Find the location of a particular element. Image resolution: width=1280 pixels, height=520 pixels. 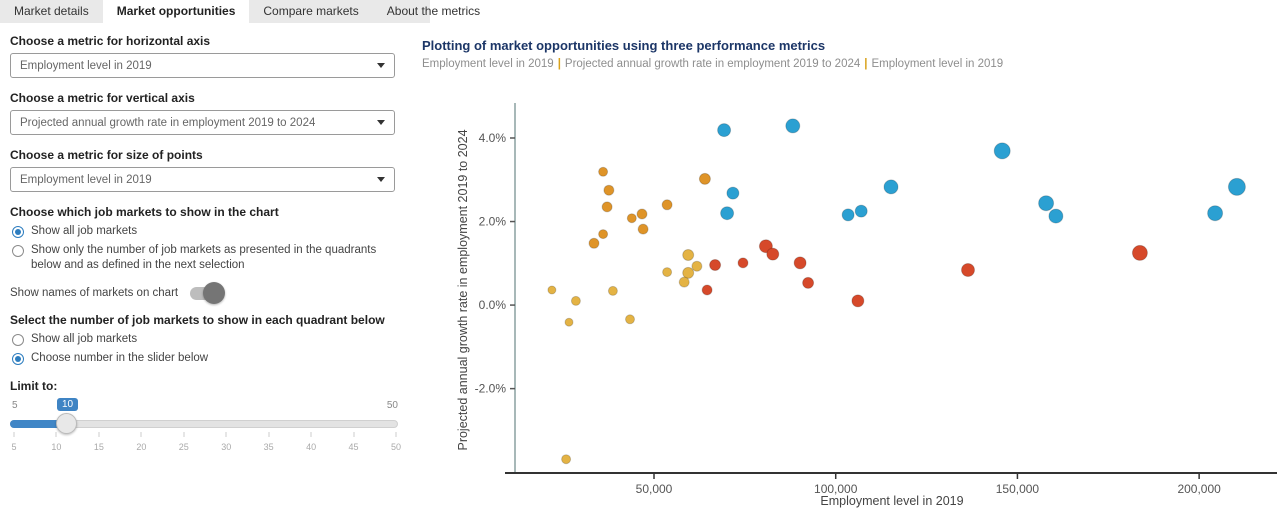

tab-compare-markets: Compare markets is located at coordinates (311, 11).